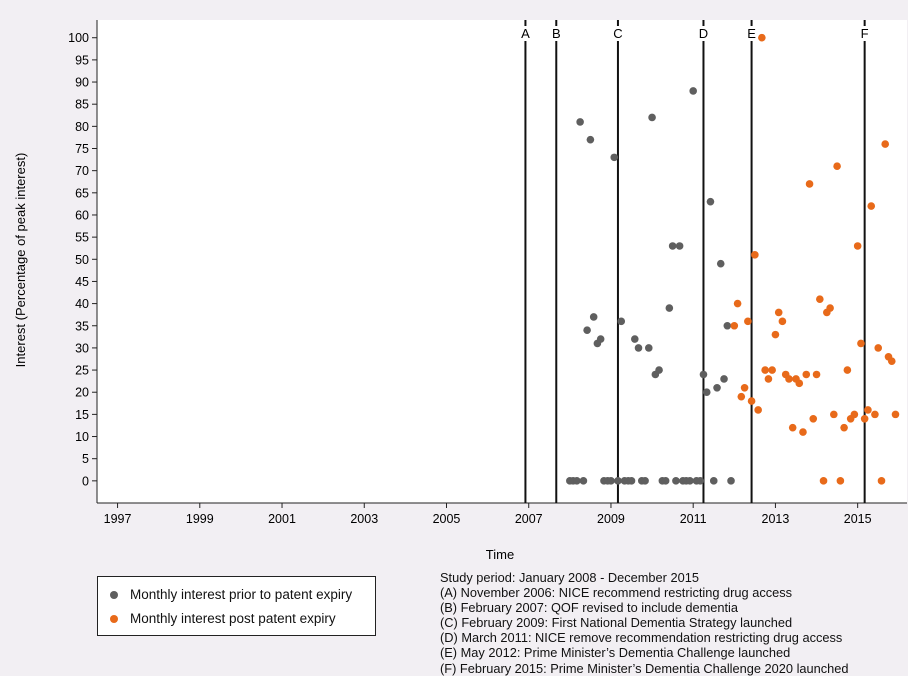 This screenshot has height=676, width=908. What do you see at coordinates (85, 481) in the screenshot?
I see `y-tick-label: 0` at bounding box center [85, 481].